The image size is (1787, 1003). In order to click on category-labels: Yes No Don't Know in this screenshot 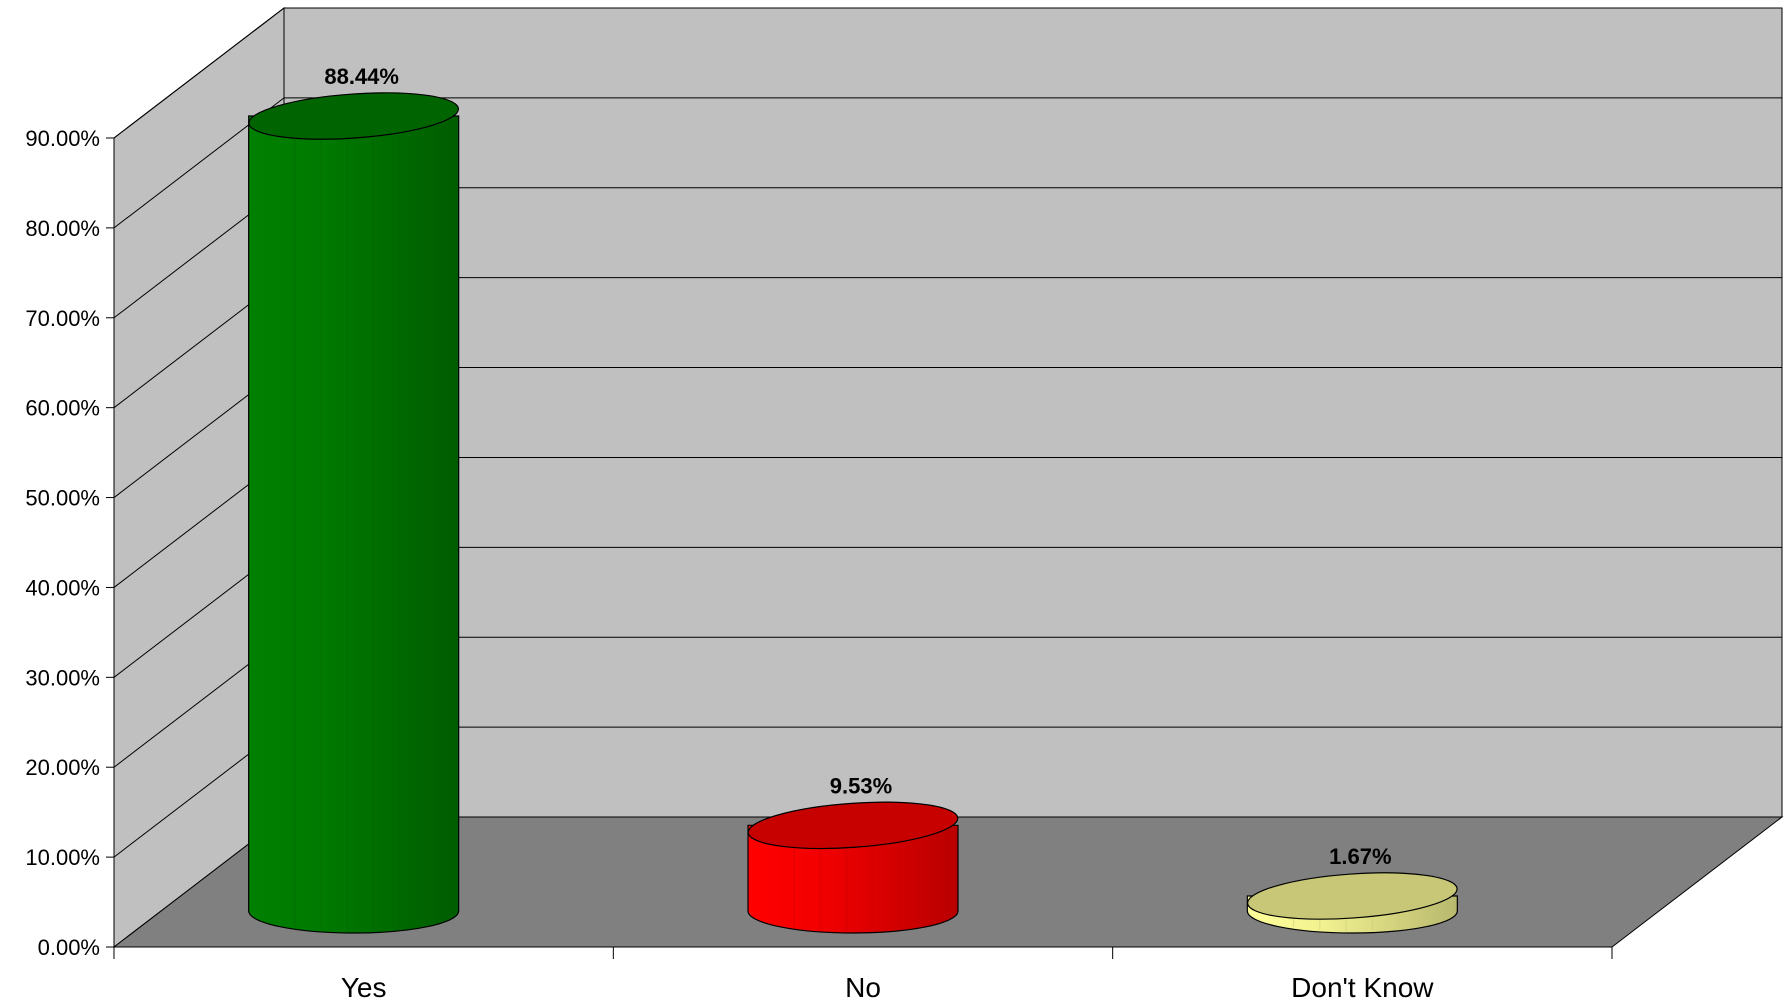, I will do `click(887, 987)`.